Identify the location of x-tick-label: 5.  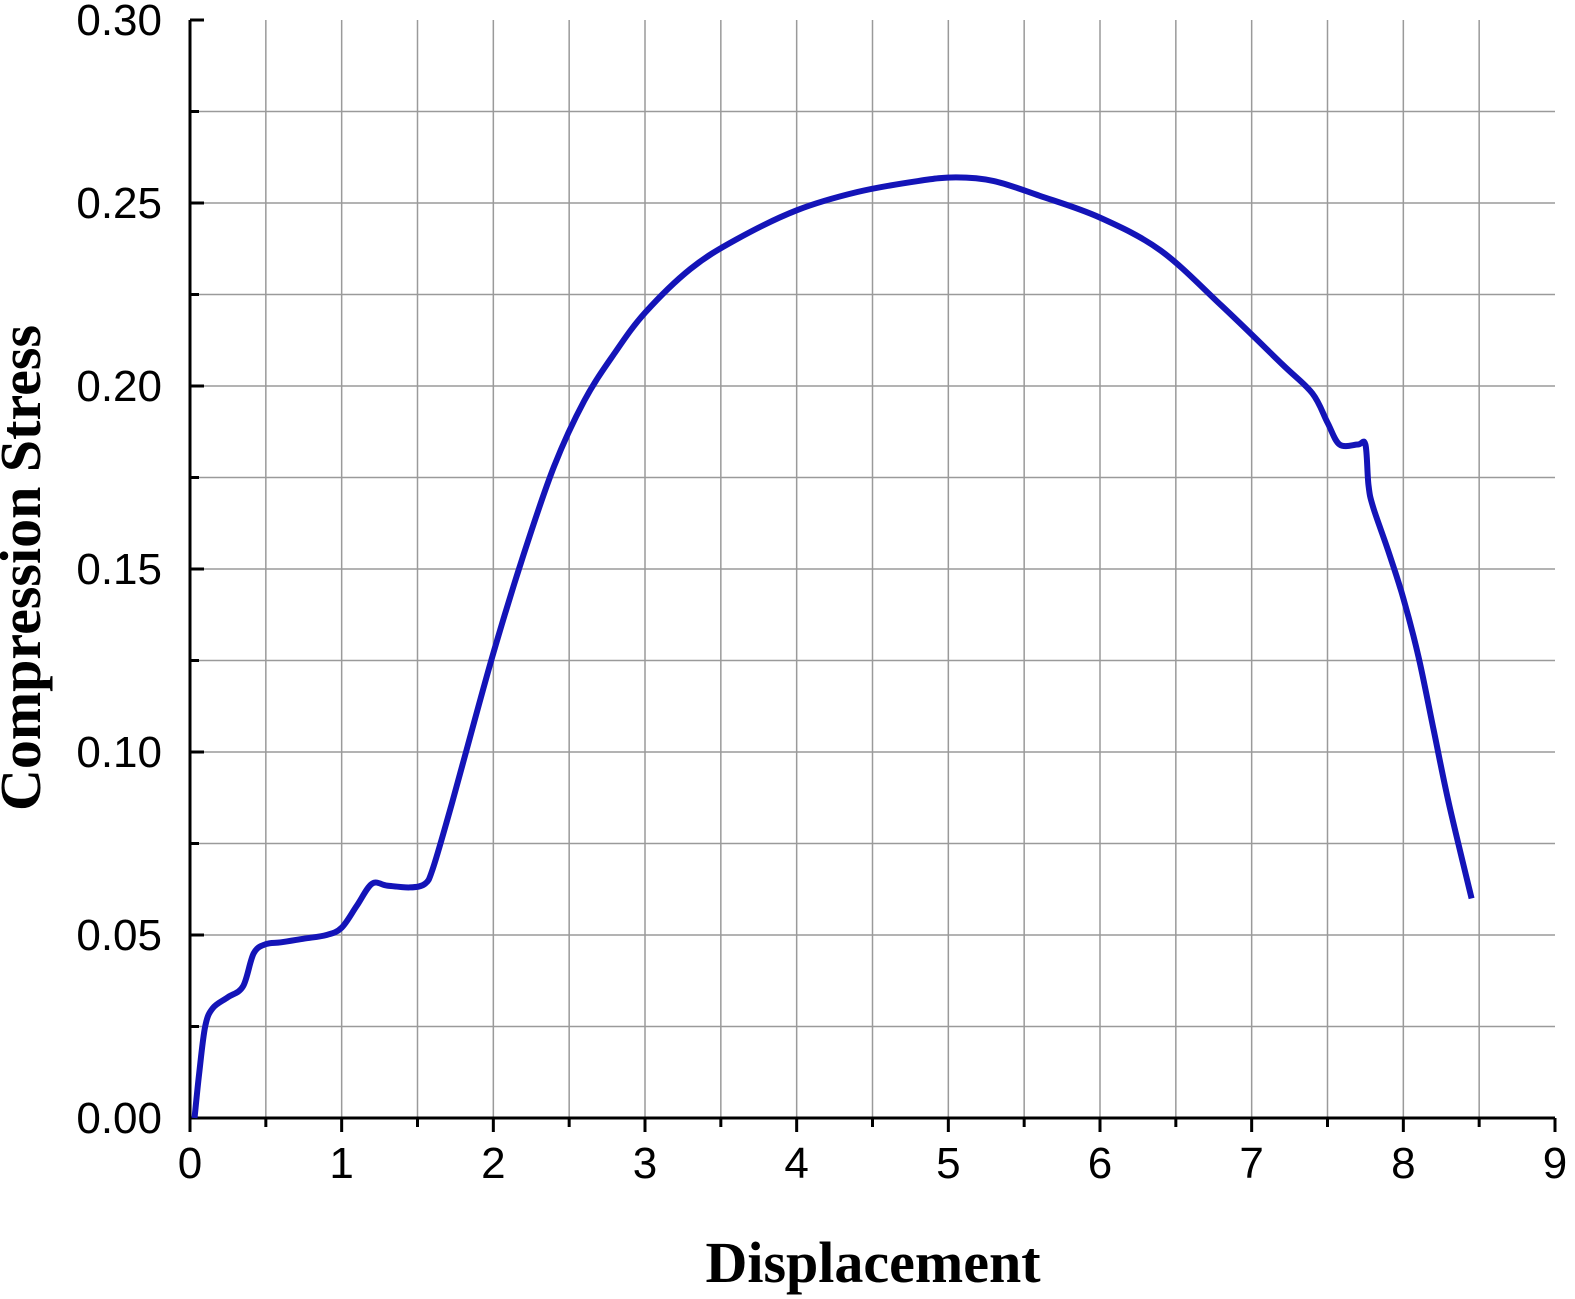
(948, 1163).